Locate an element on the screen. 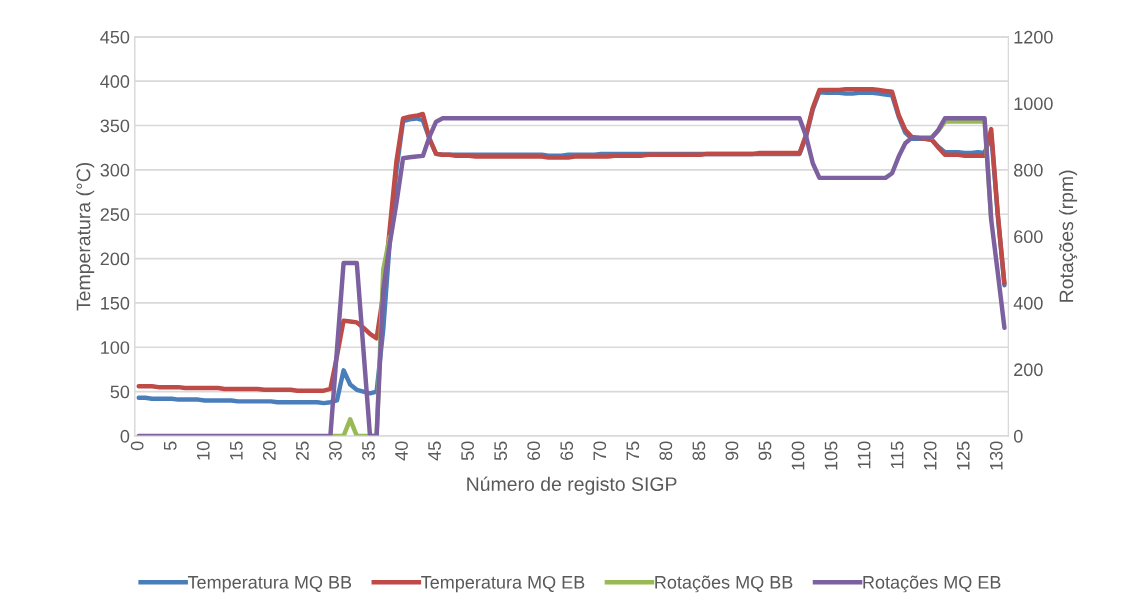 The height and width of the screenshot is (614, 1142). y2-tick-label: 1000 is located at coordinates (1033, 104).